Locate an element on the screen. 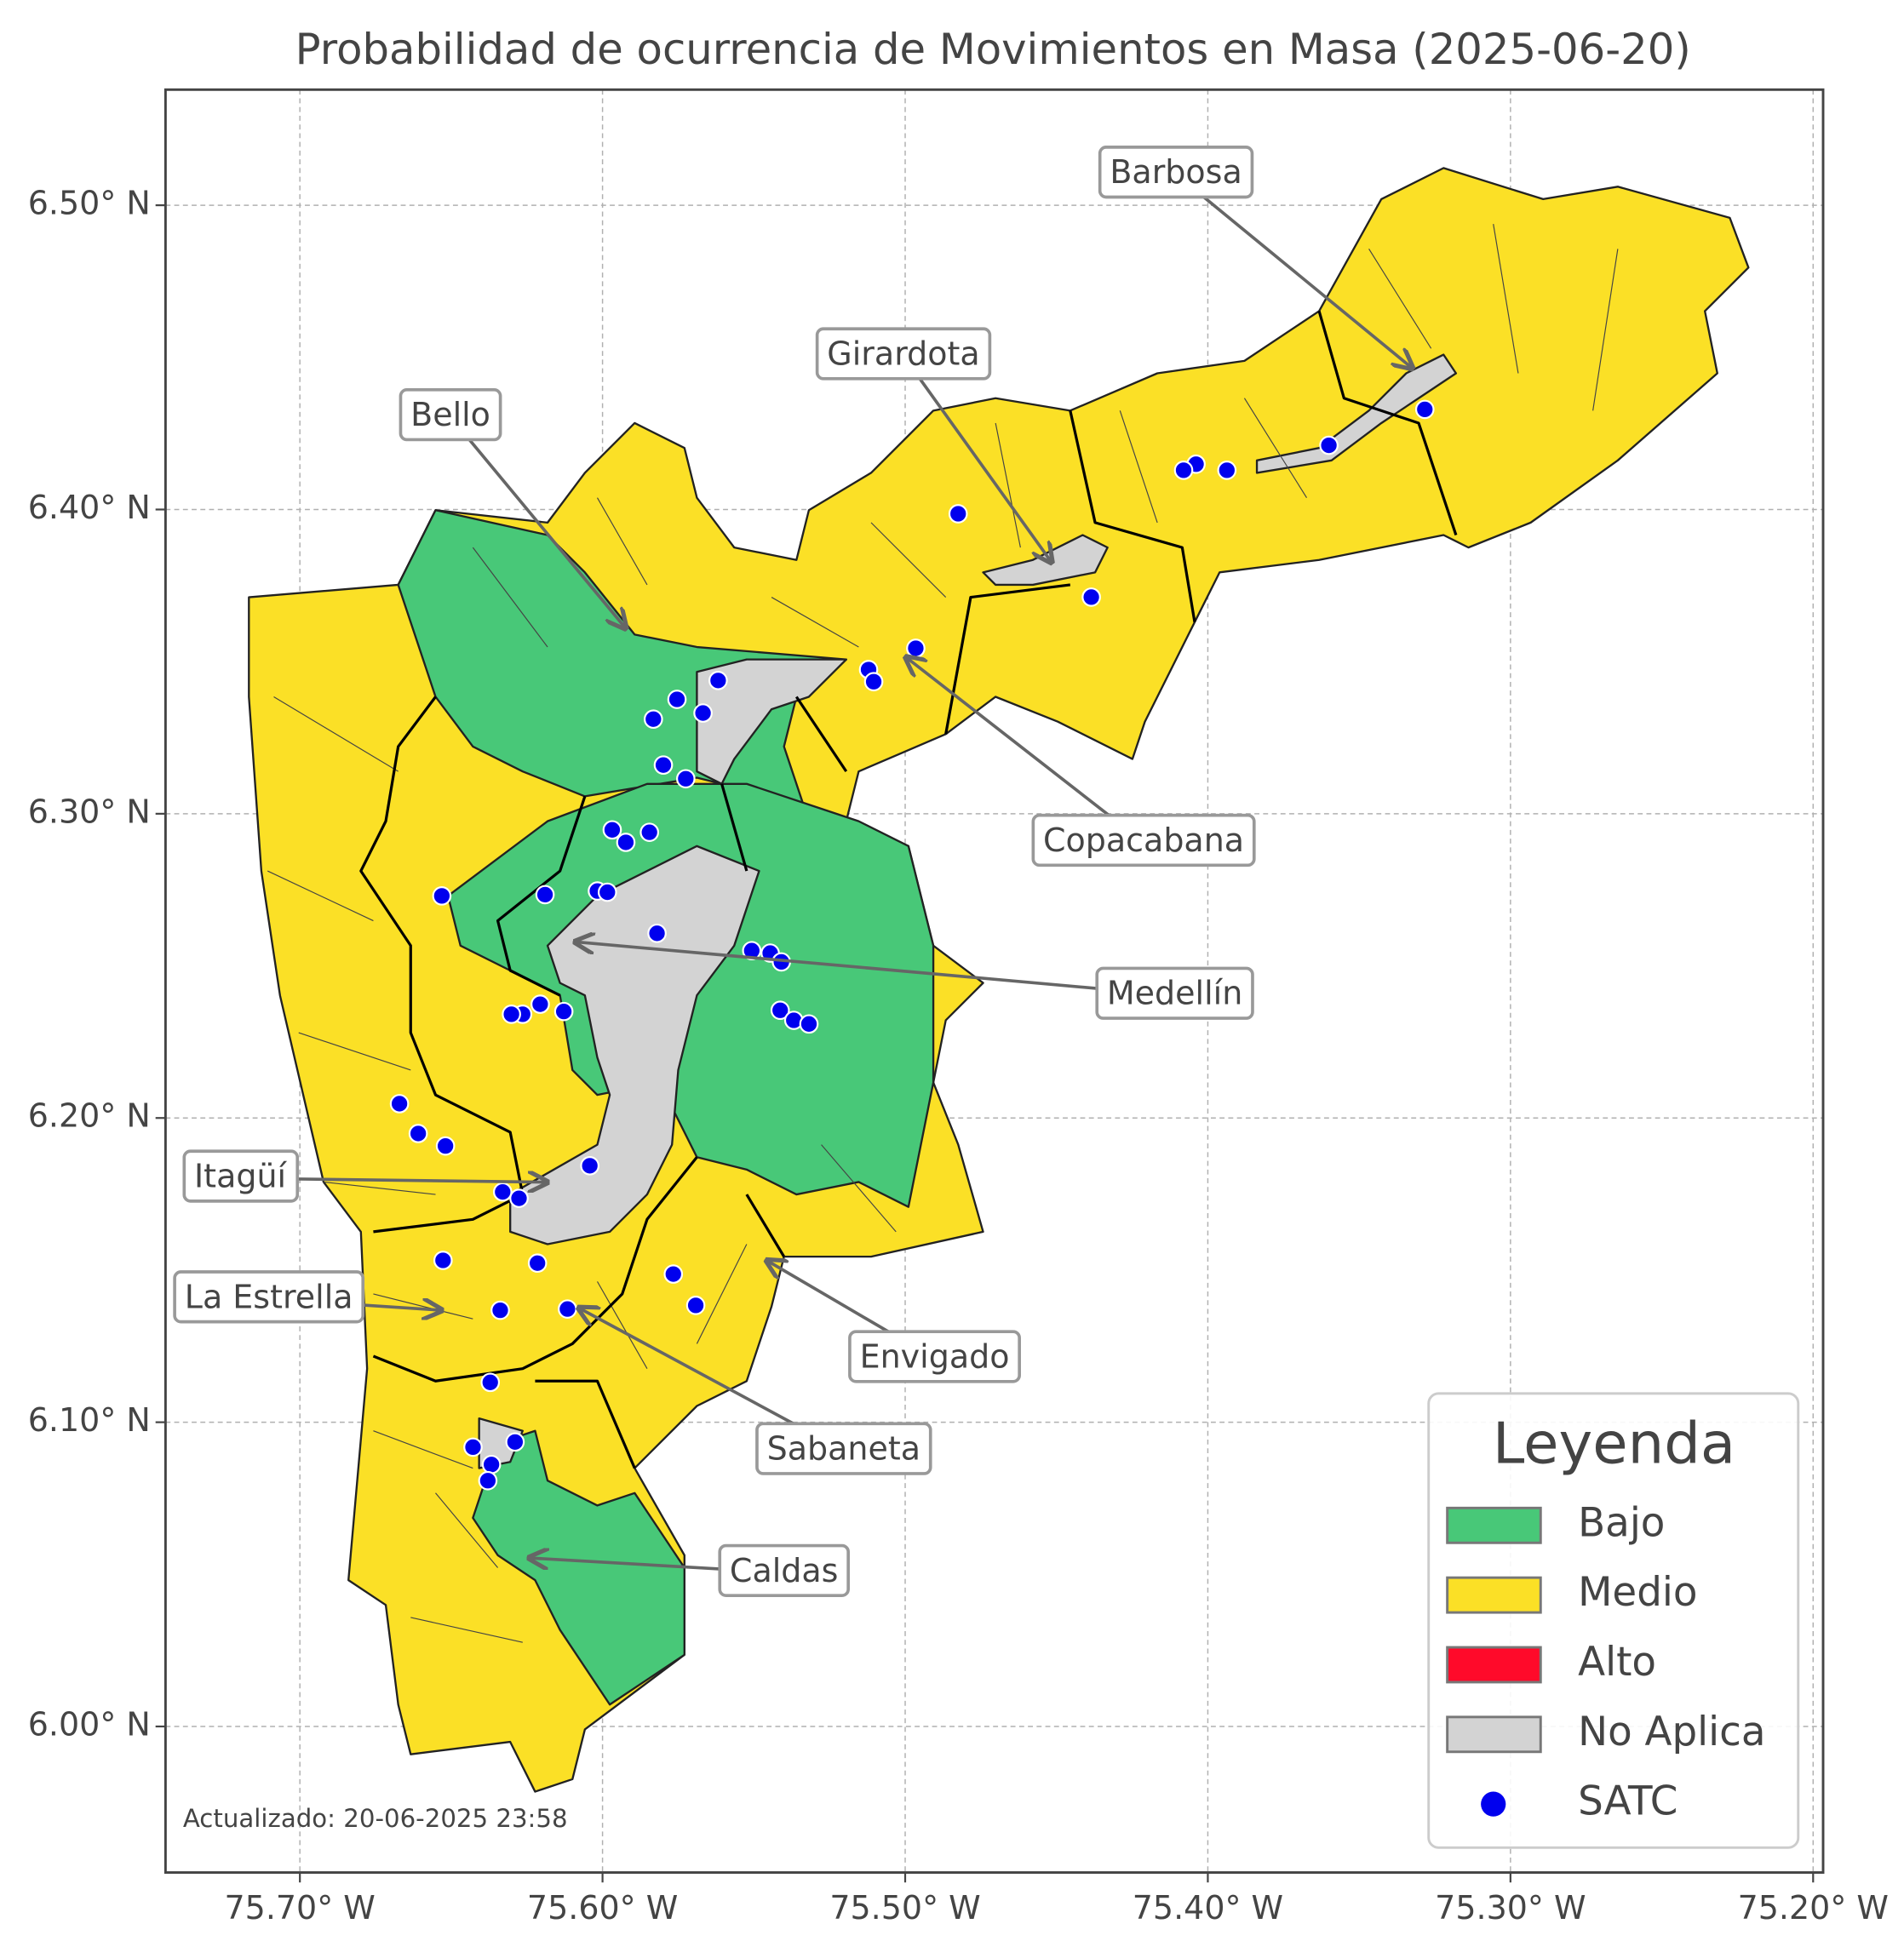 This screenshot has height=1941, width=1904. annotation-label: Envigado is located at coordinates (935, 1356).